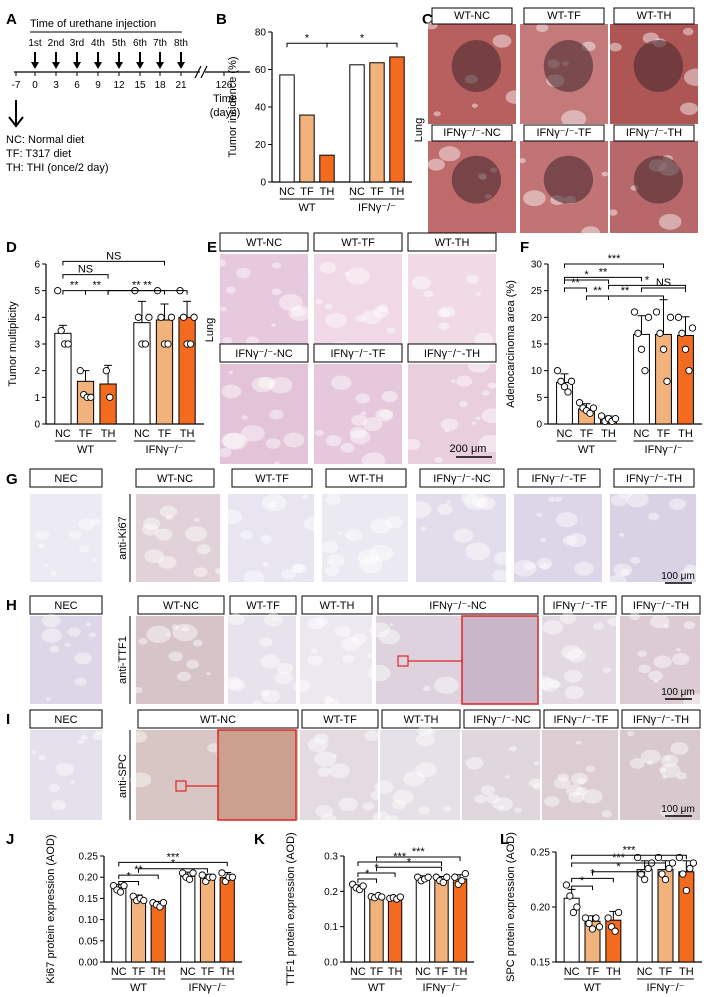 The width and height of the screenshot is (709, 997). What do you see at coordinates (38, 154) in the screenshot?
I see `diet-legend-item: TF: T317 diet` at bounding box center [38, 154].